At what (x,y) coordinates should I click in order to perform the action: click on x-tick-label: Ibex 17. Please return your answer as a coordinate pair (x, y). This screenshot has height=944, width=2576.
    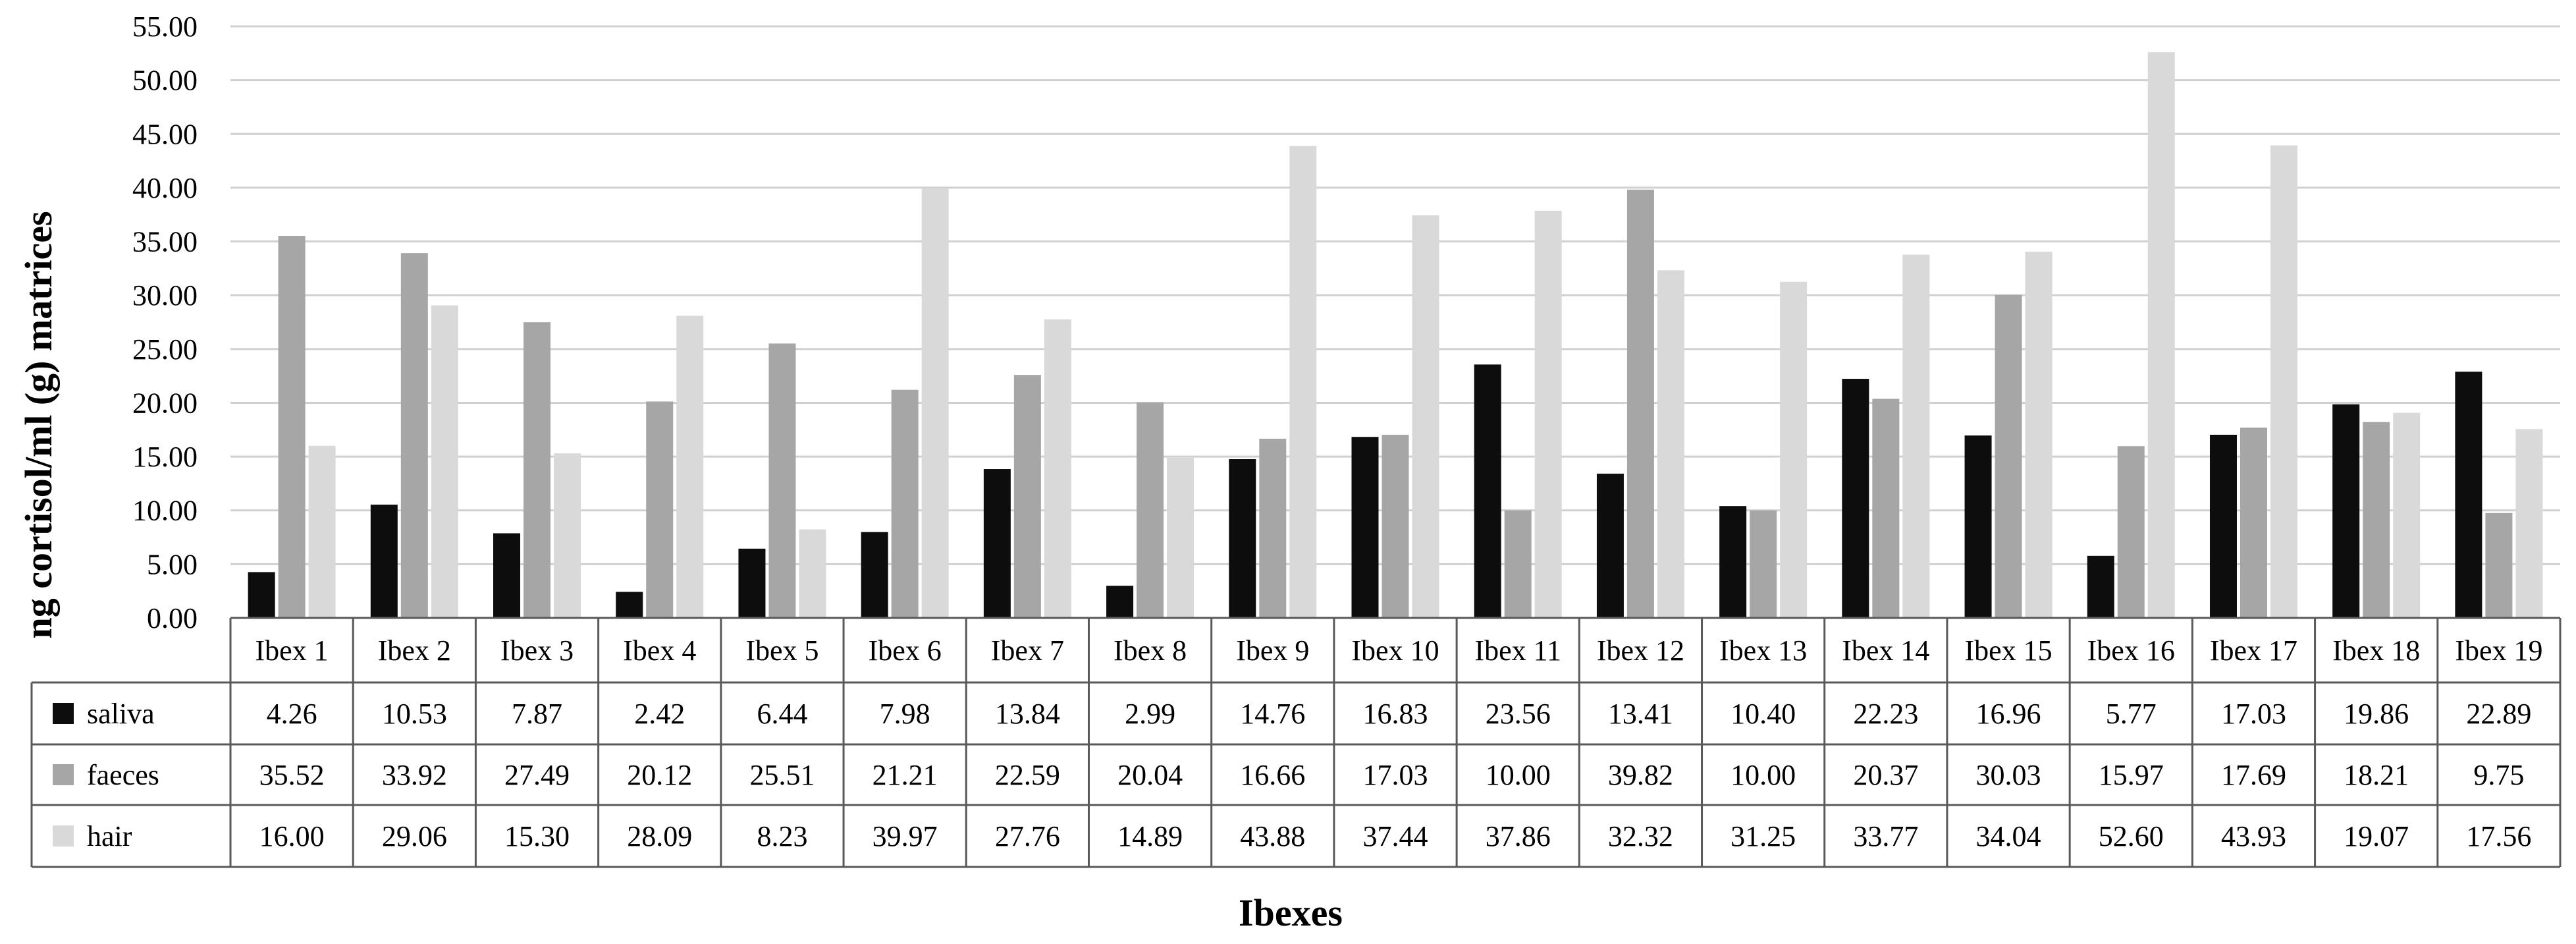
    Looking at the image, I should click on (2253, 650).